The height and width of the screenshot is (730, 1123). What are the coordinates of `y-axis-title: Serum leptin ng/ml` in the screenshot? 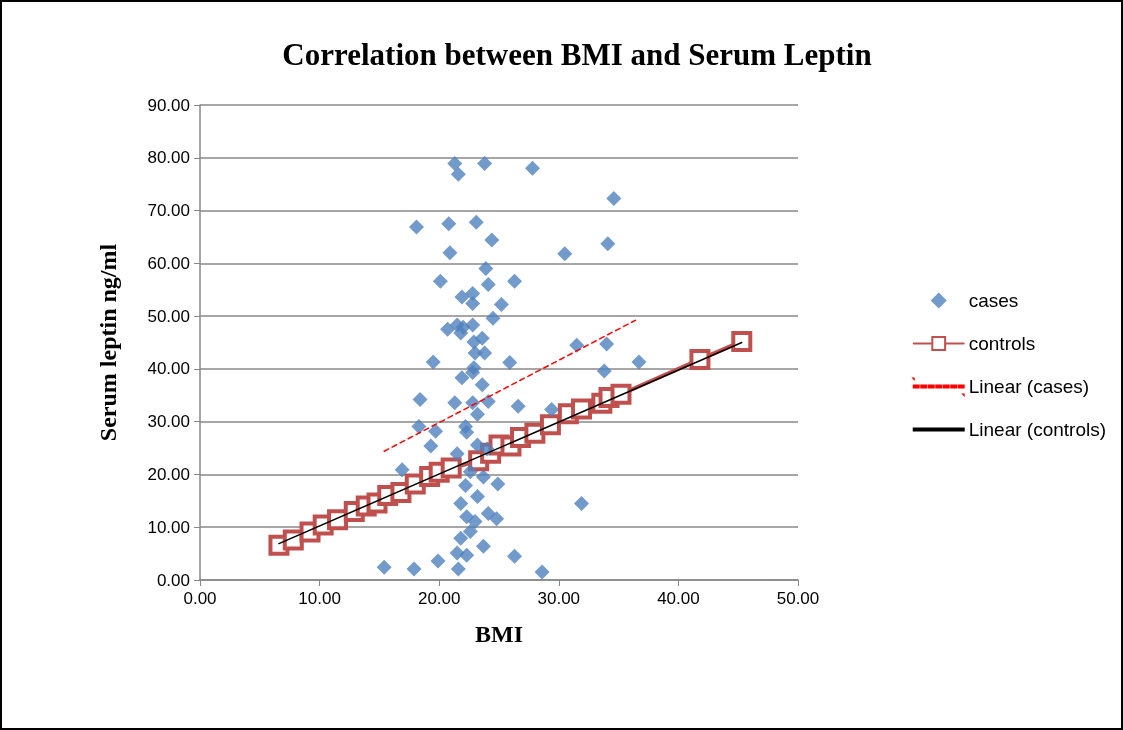 It's located at (108, 342).